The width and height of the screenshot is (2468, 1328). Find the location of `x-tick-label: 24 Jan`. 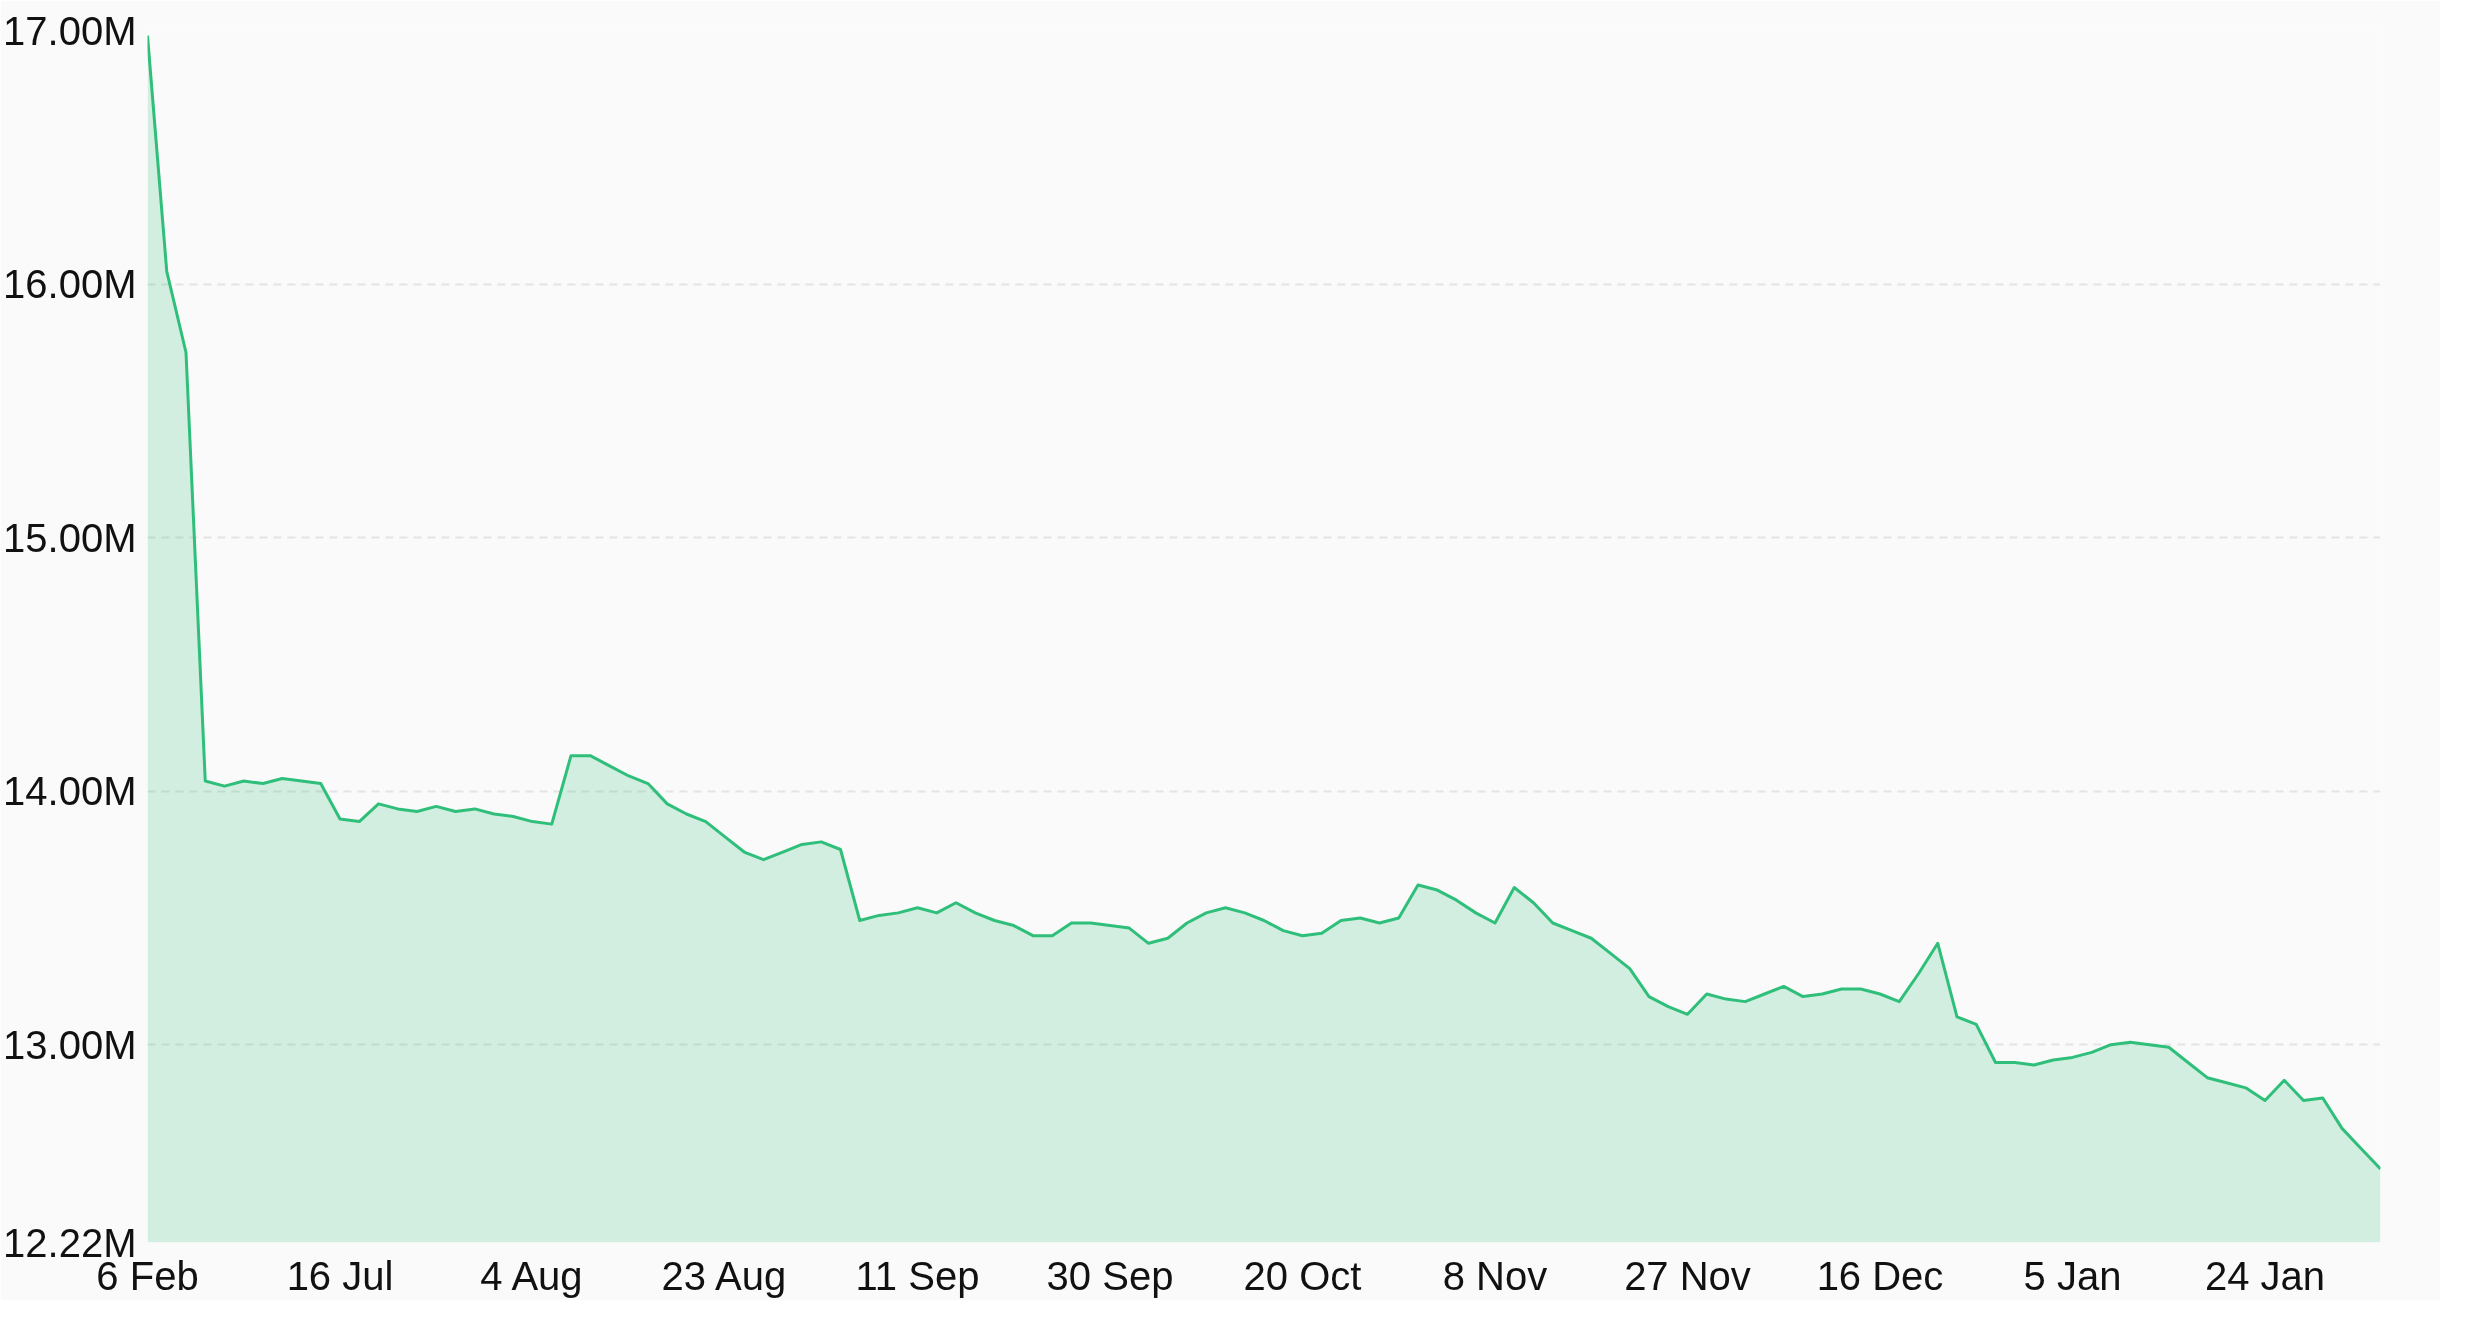

x-tick-label: 24 Jan is located at coordinates (2265, 1275).